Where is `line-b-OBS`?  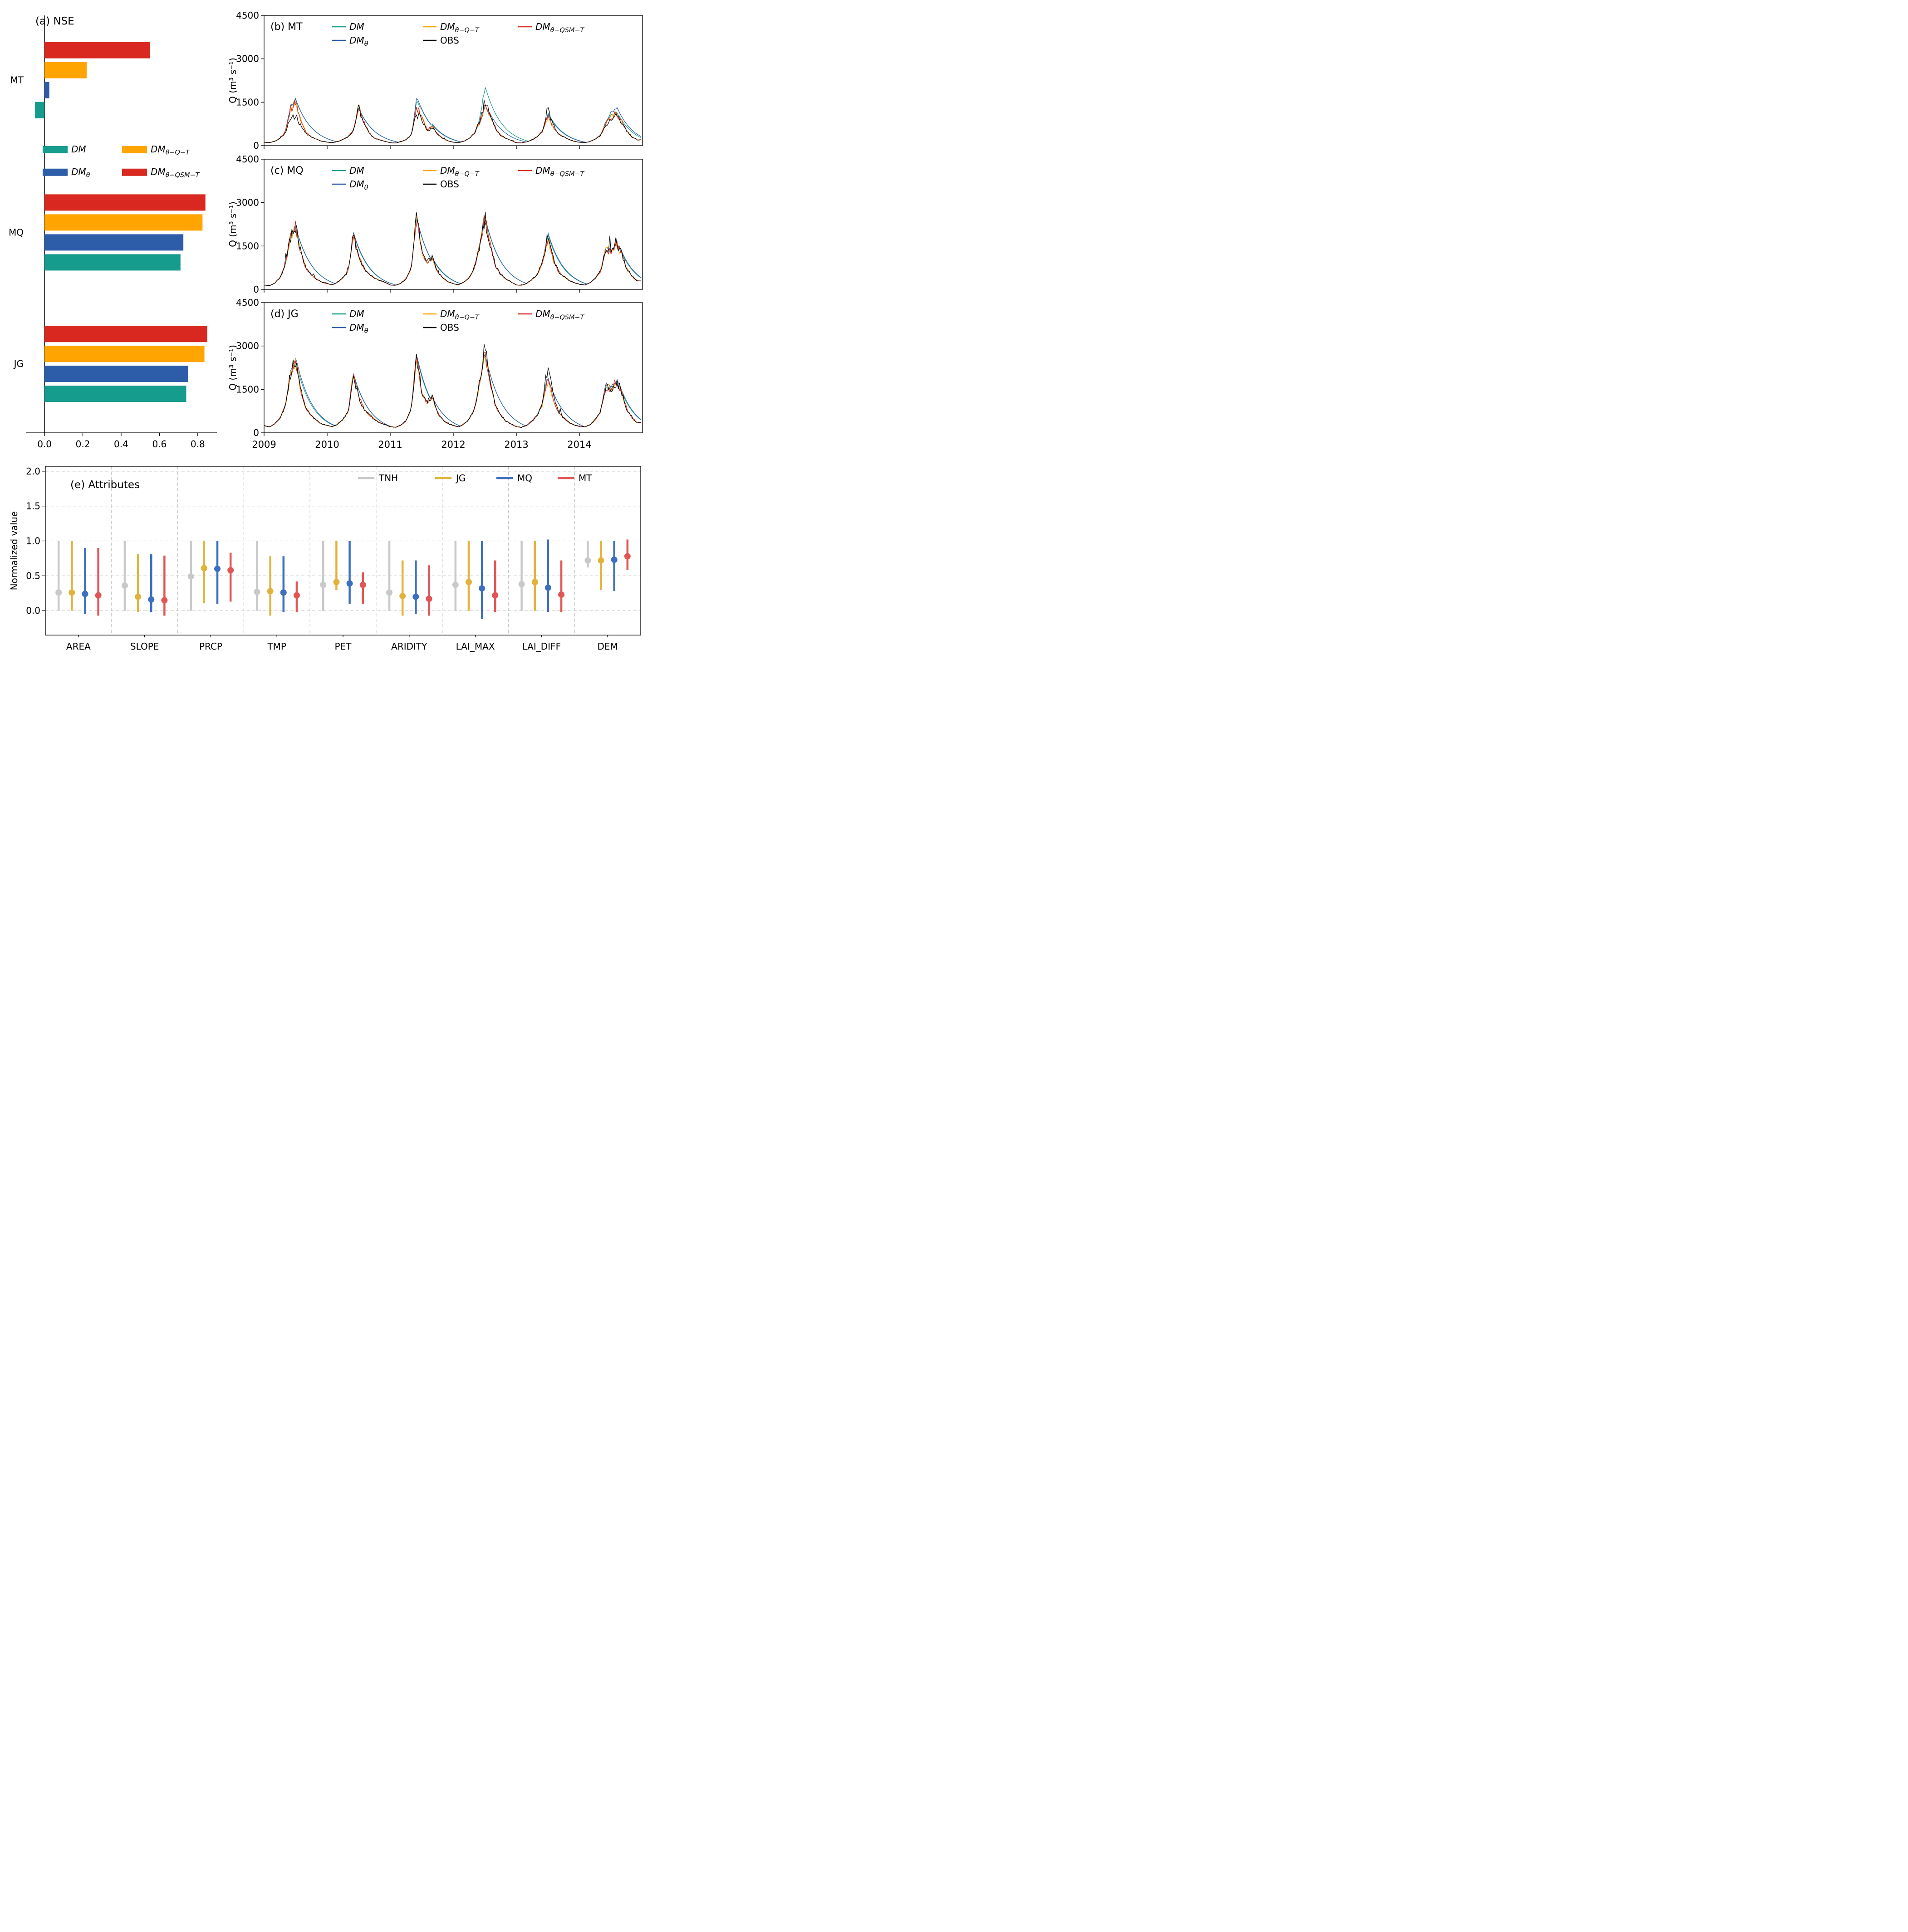
line-b-OBS is located at coordinates (453, 121).